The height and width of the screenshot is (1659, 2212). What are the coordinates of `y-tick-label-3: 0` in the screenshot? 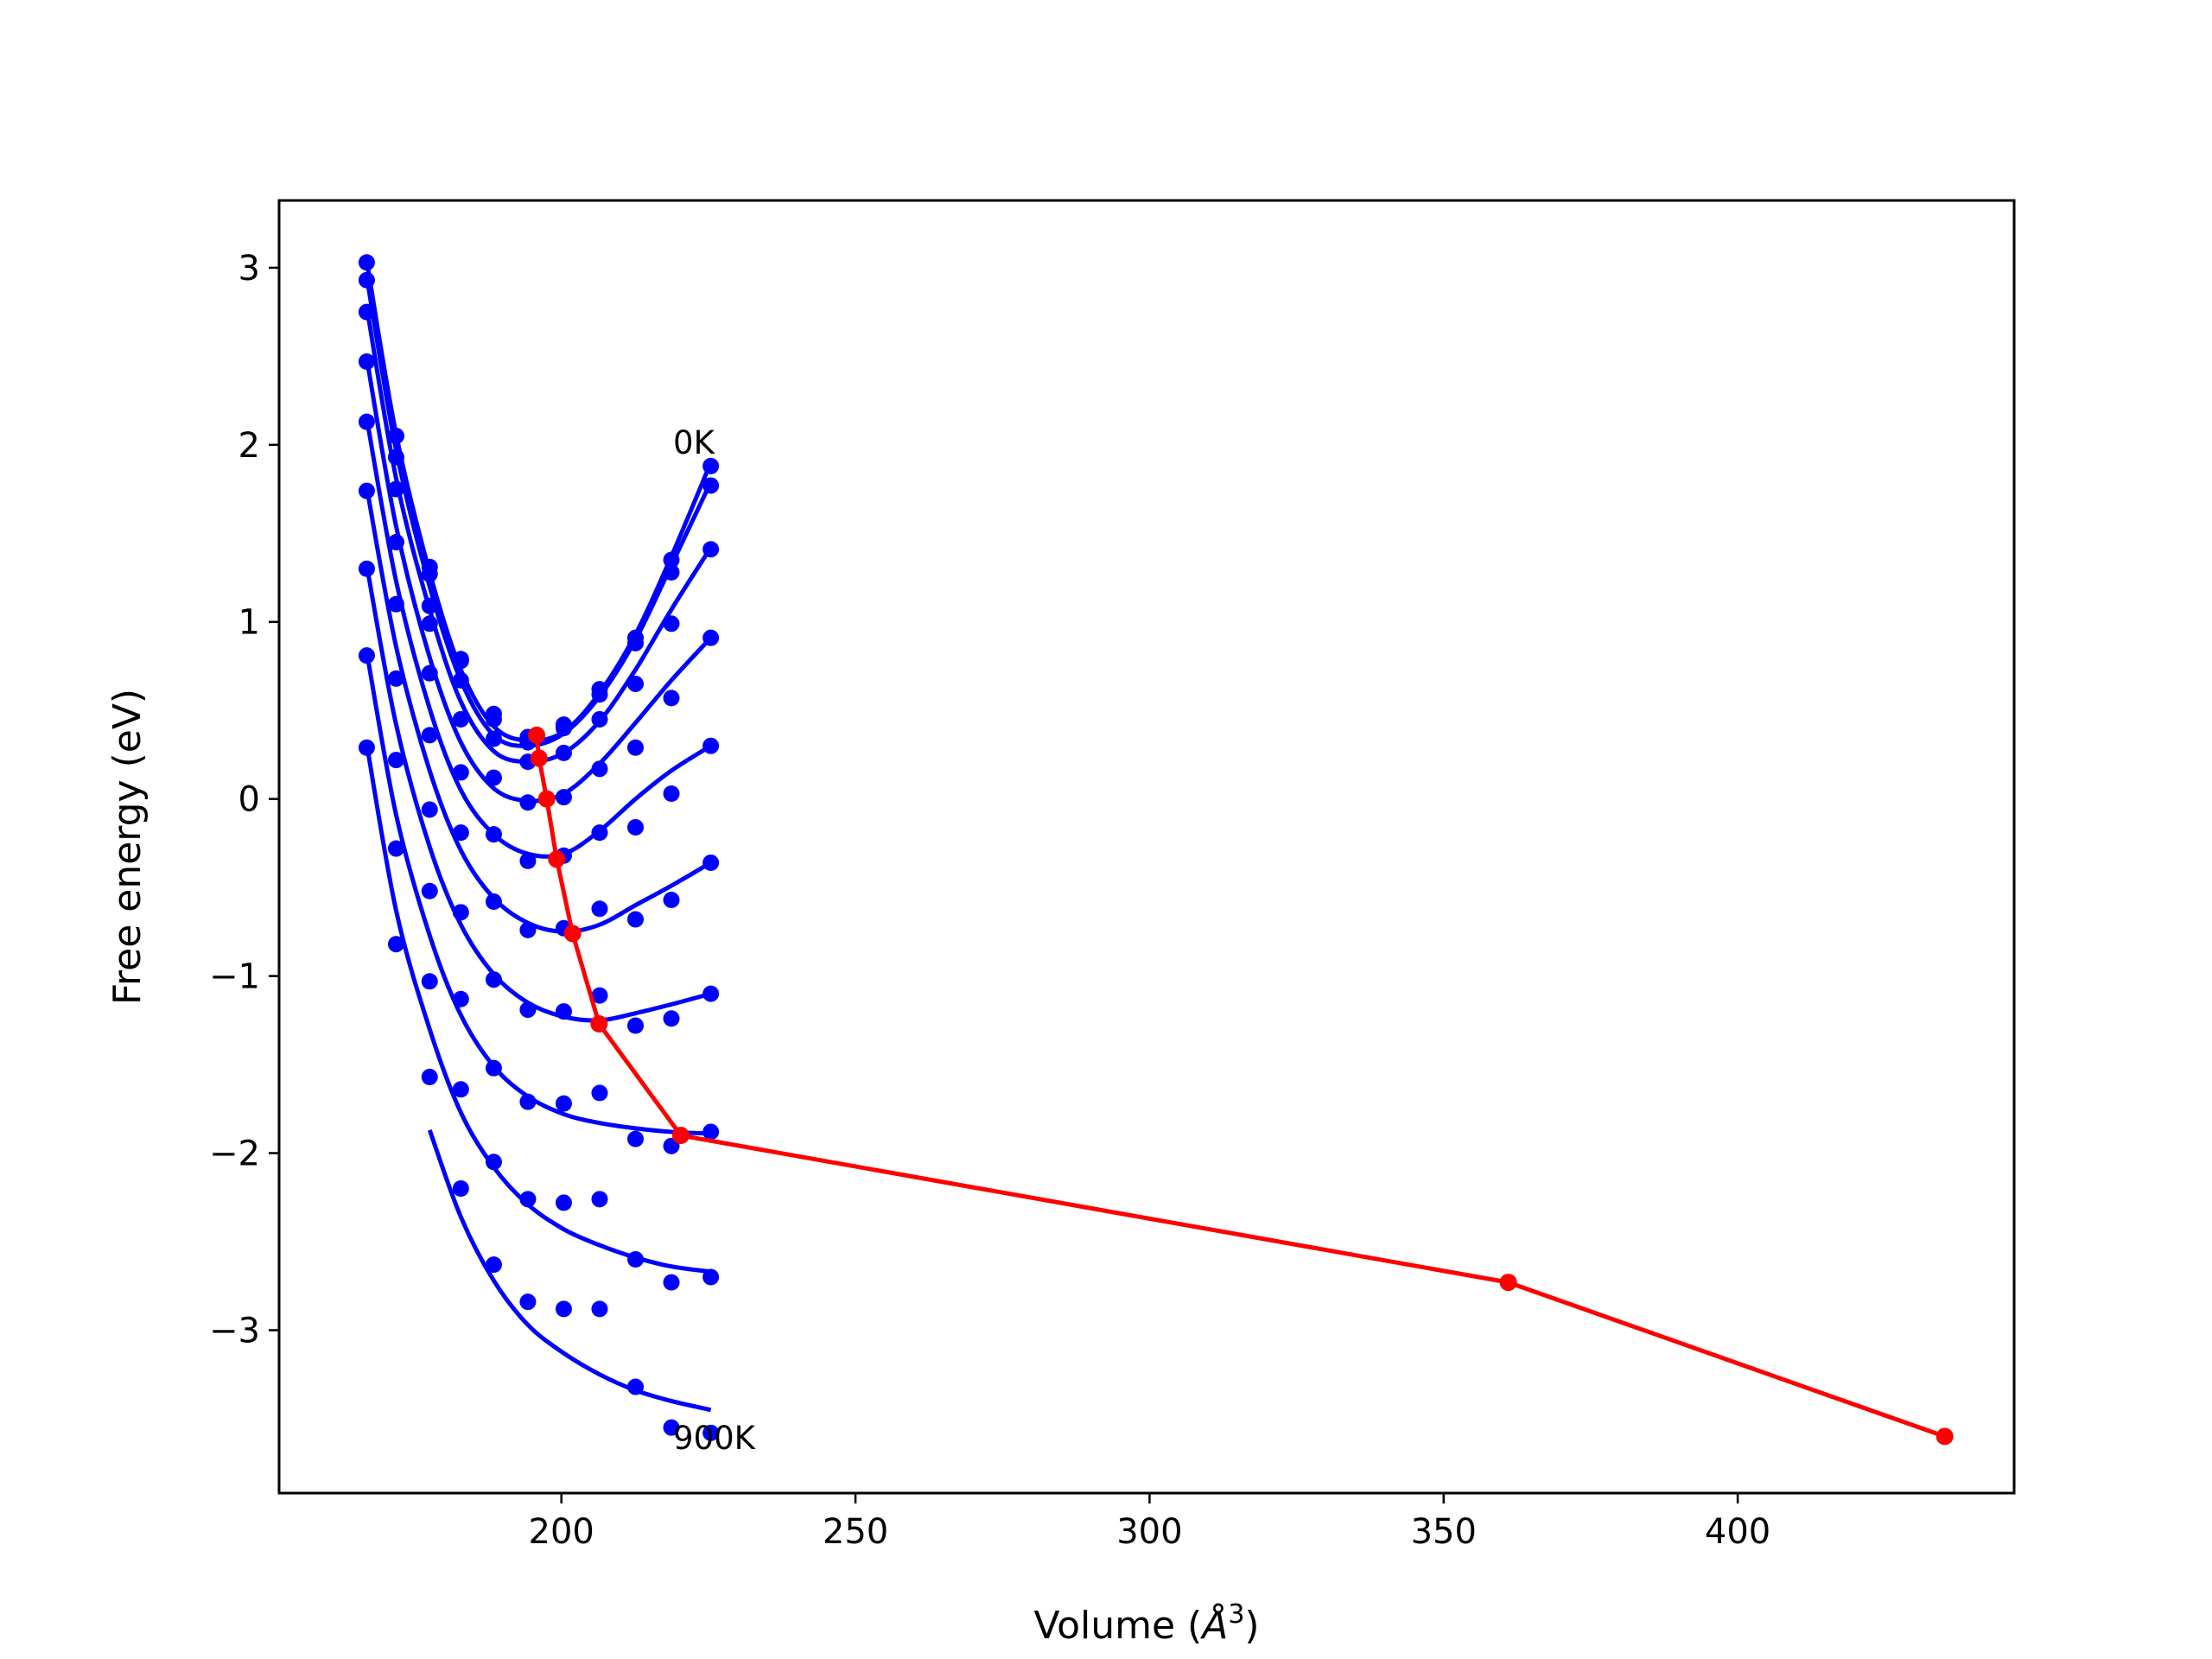 It's located at (249, 800).